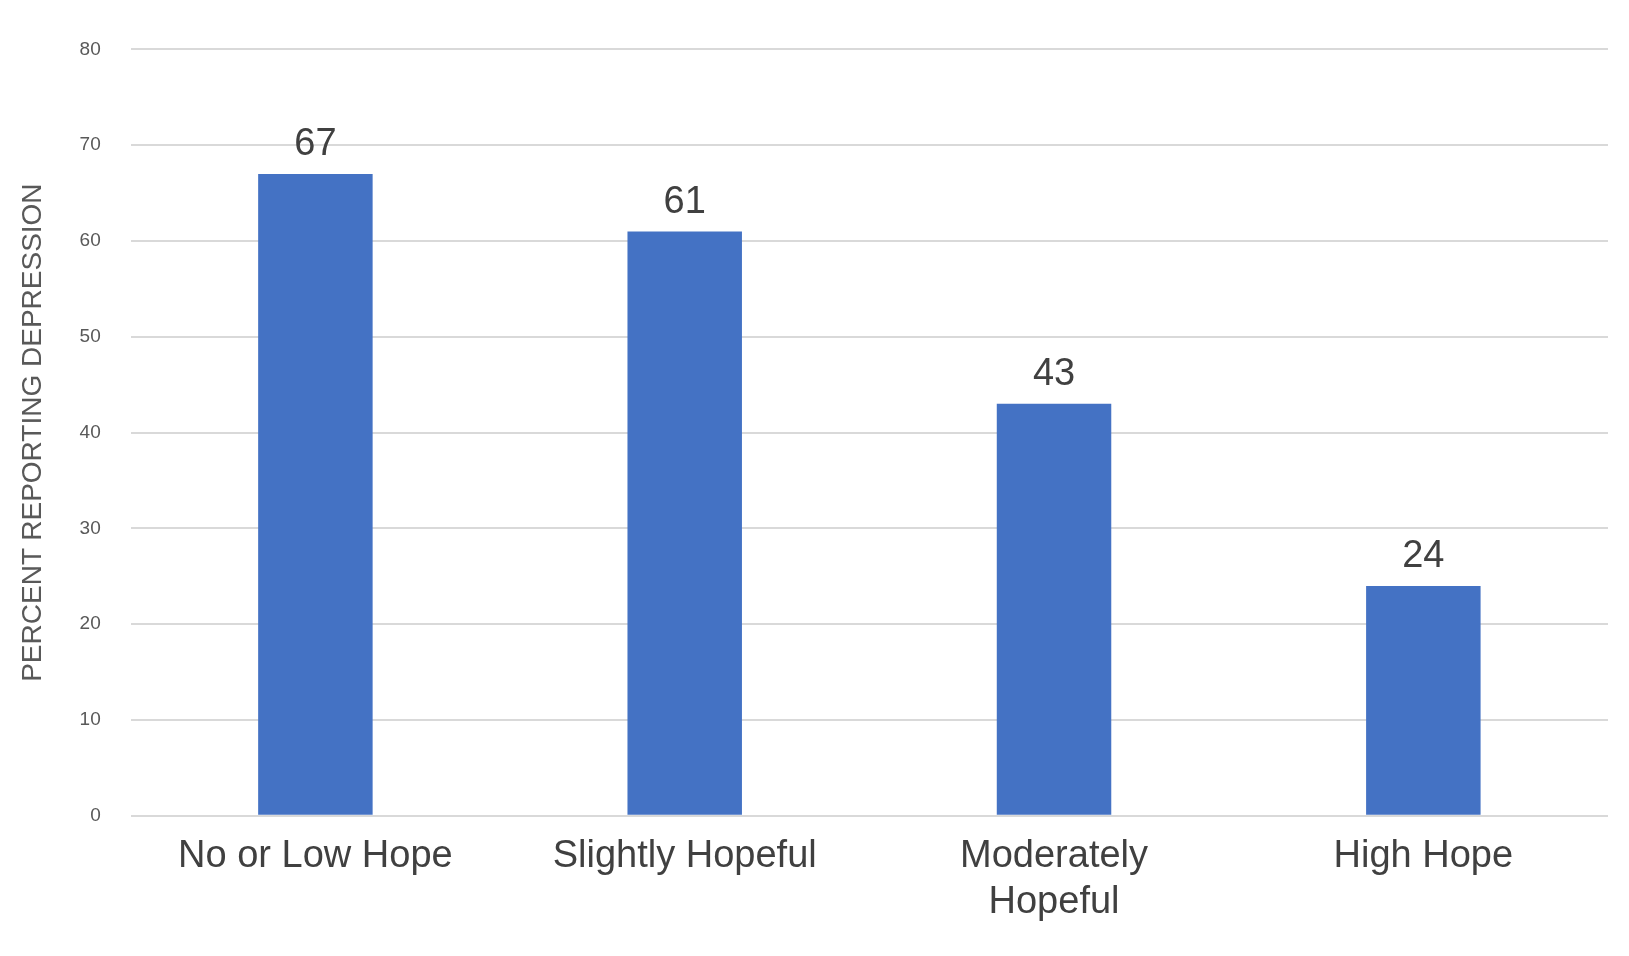  What do you see at coordinates (90, 240) in the screenshot?
I see `y-tick-label: 60` at bounding box center [90, 240].